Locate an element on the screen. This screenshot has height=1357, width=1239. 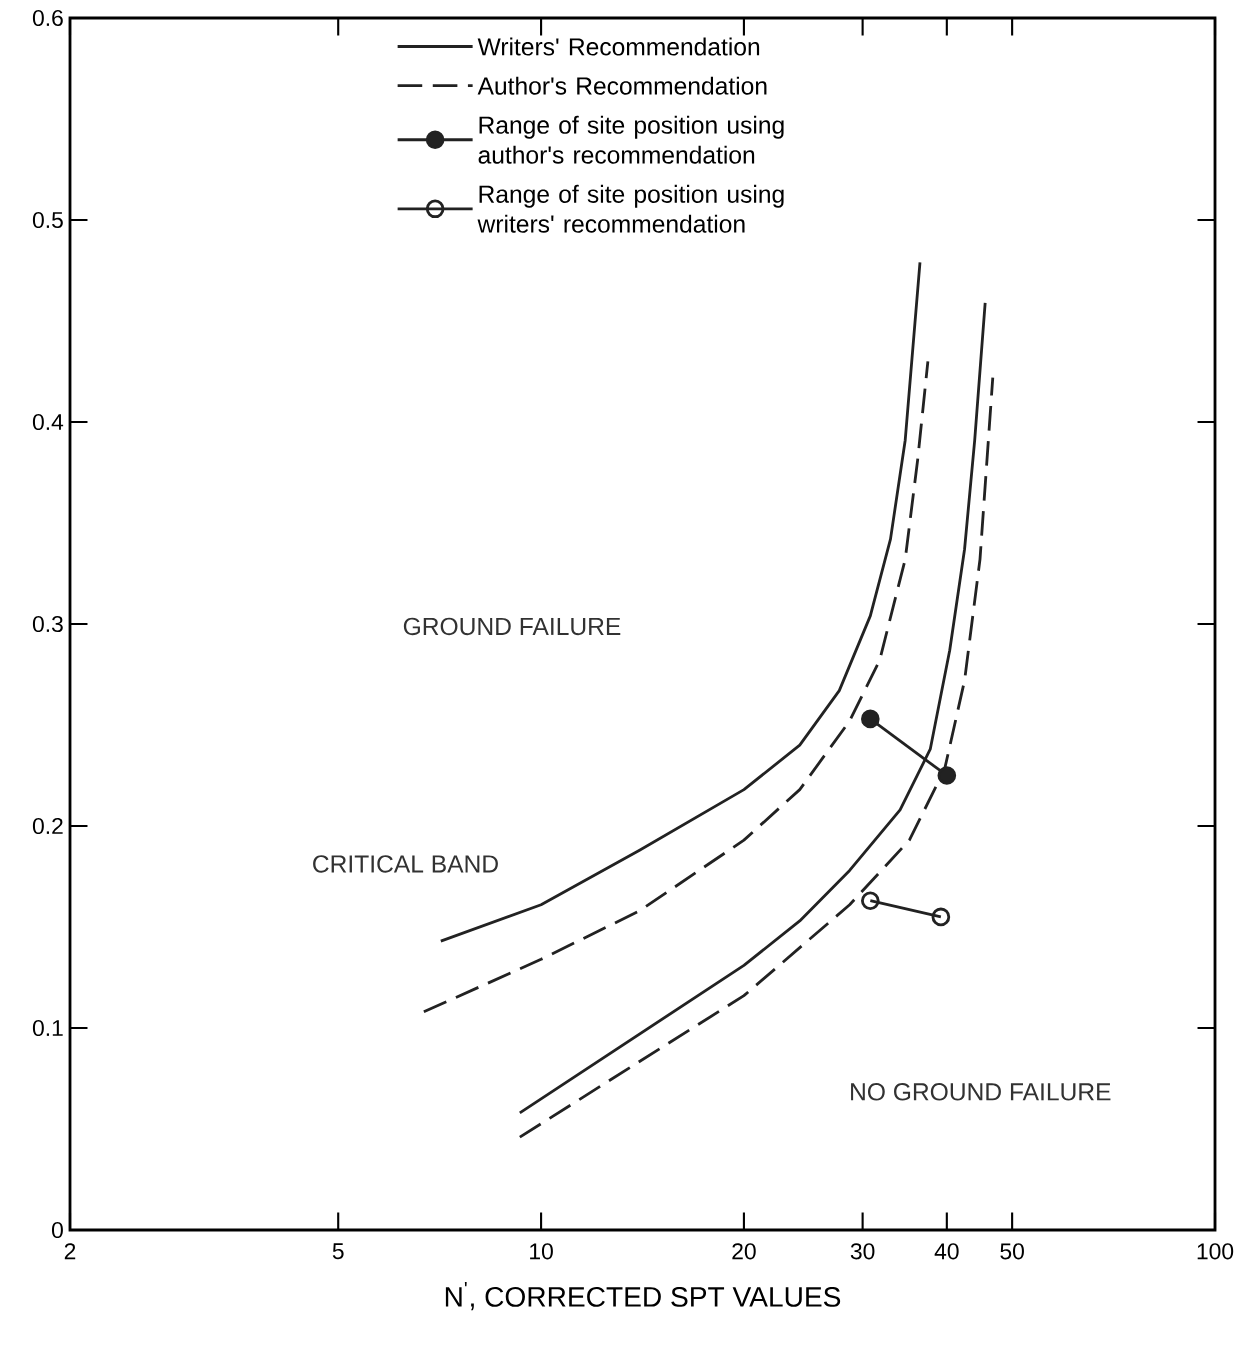
y-tick-label: 0.1 is located at coordinates (47, 1028).